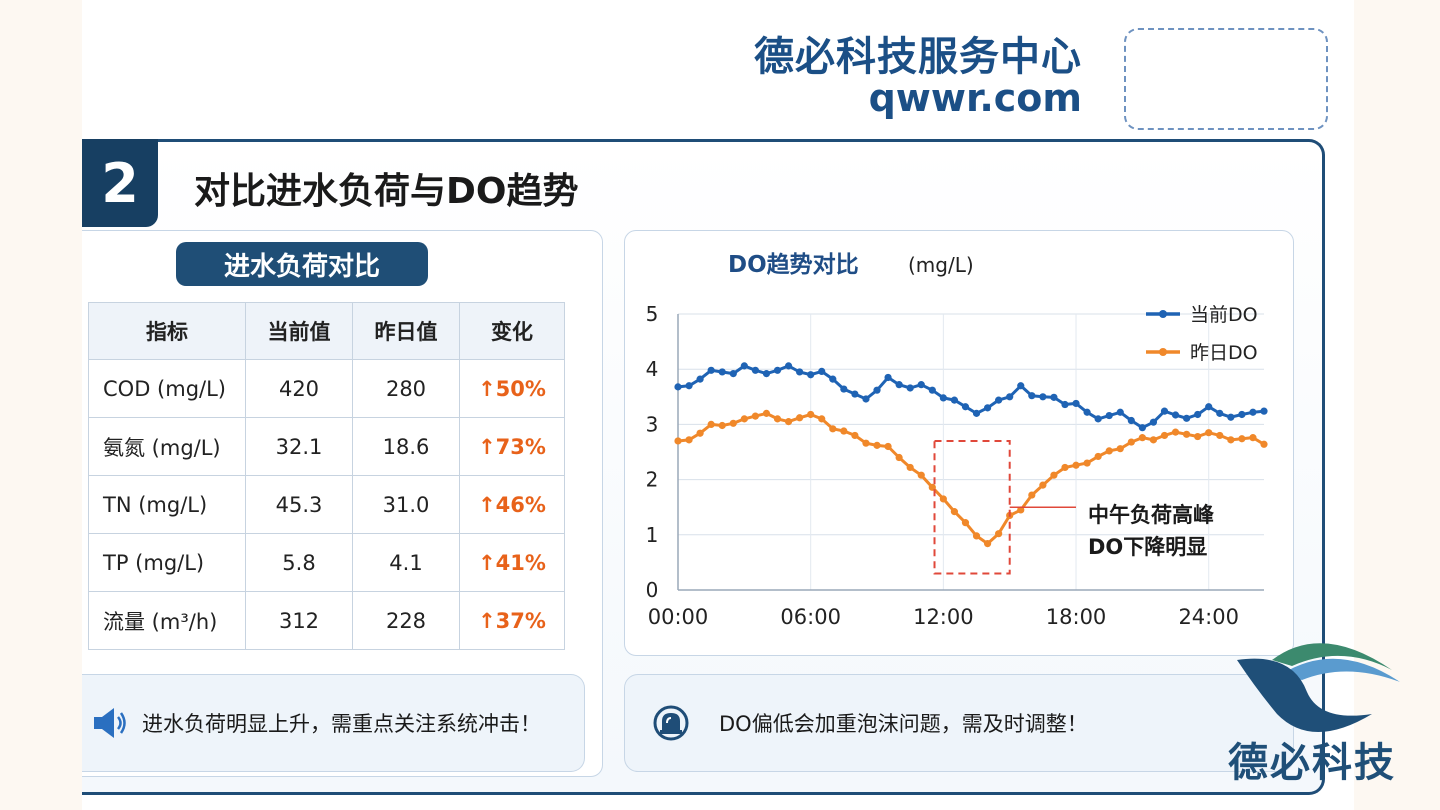  Describe the element at coordinates (1224, 315) in the screenshot. I see `legend-label: 当前DO` at that location.